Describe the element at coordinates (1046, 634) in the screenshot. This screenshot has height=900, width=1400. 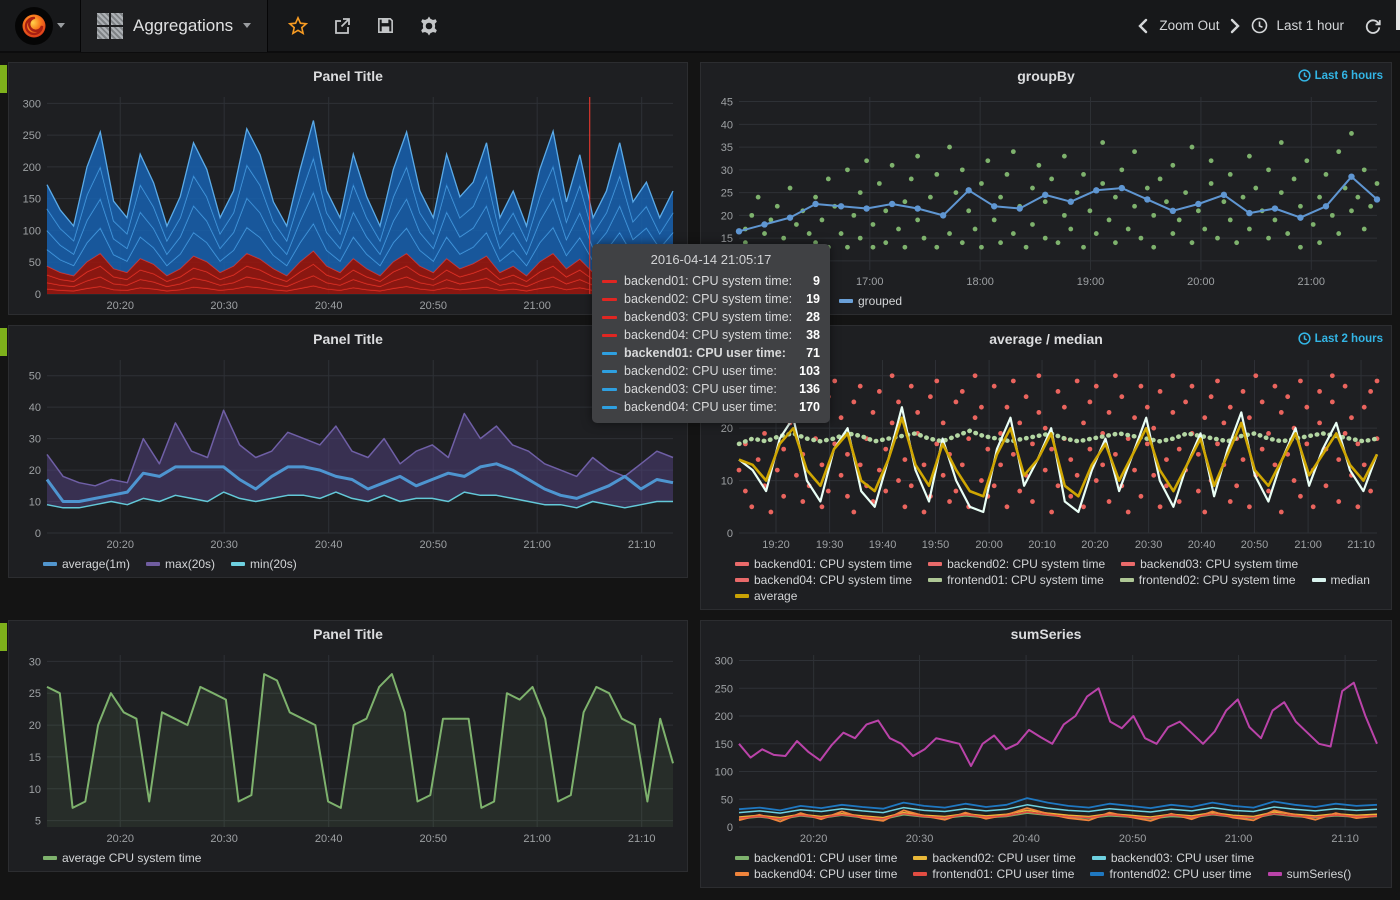
I see `panel-title: sumSeries` at that location.